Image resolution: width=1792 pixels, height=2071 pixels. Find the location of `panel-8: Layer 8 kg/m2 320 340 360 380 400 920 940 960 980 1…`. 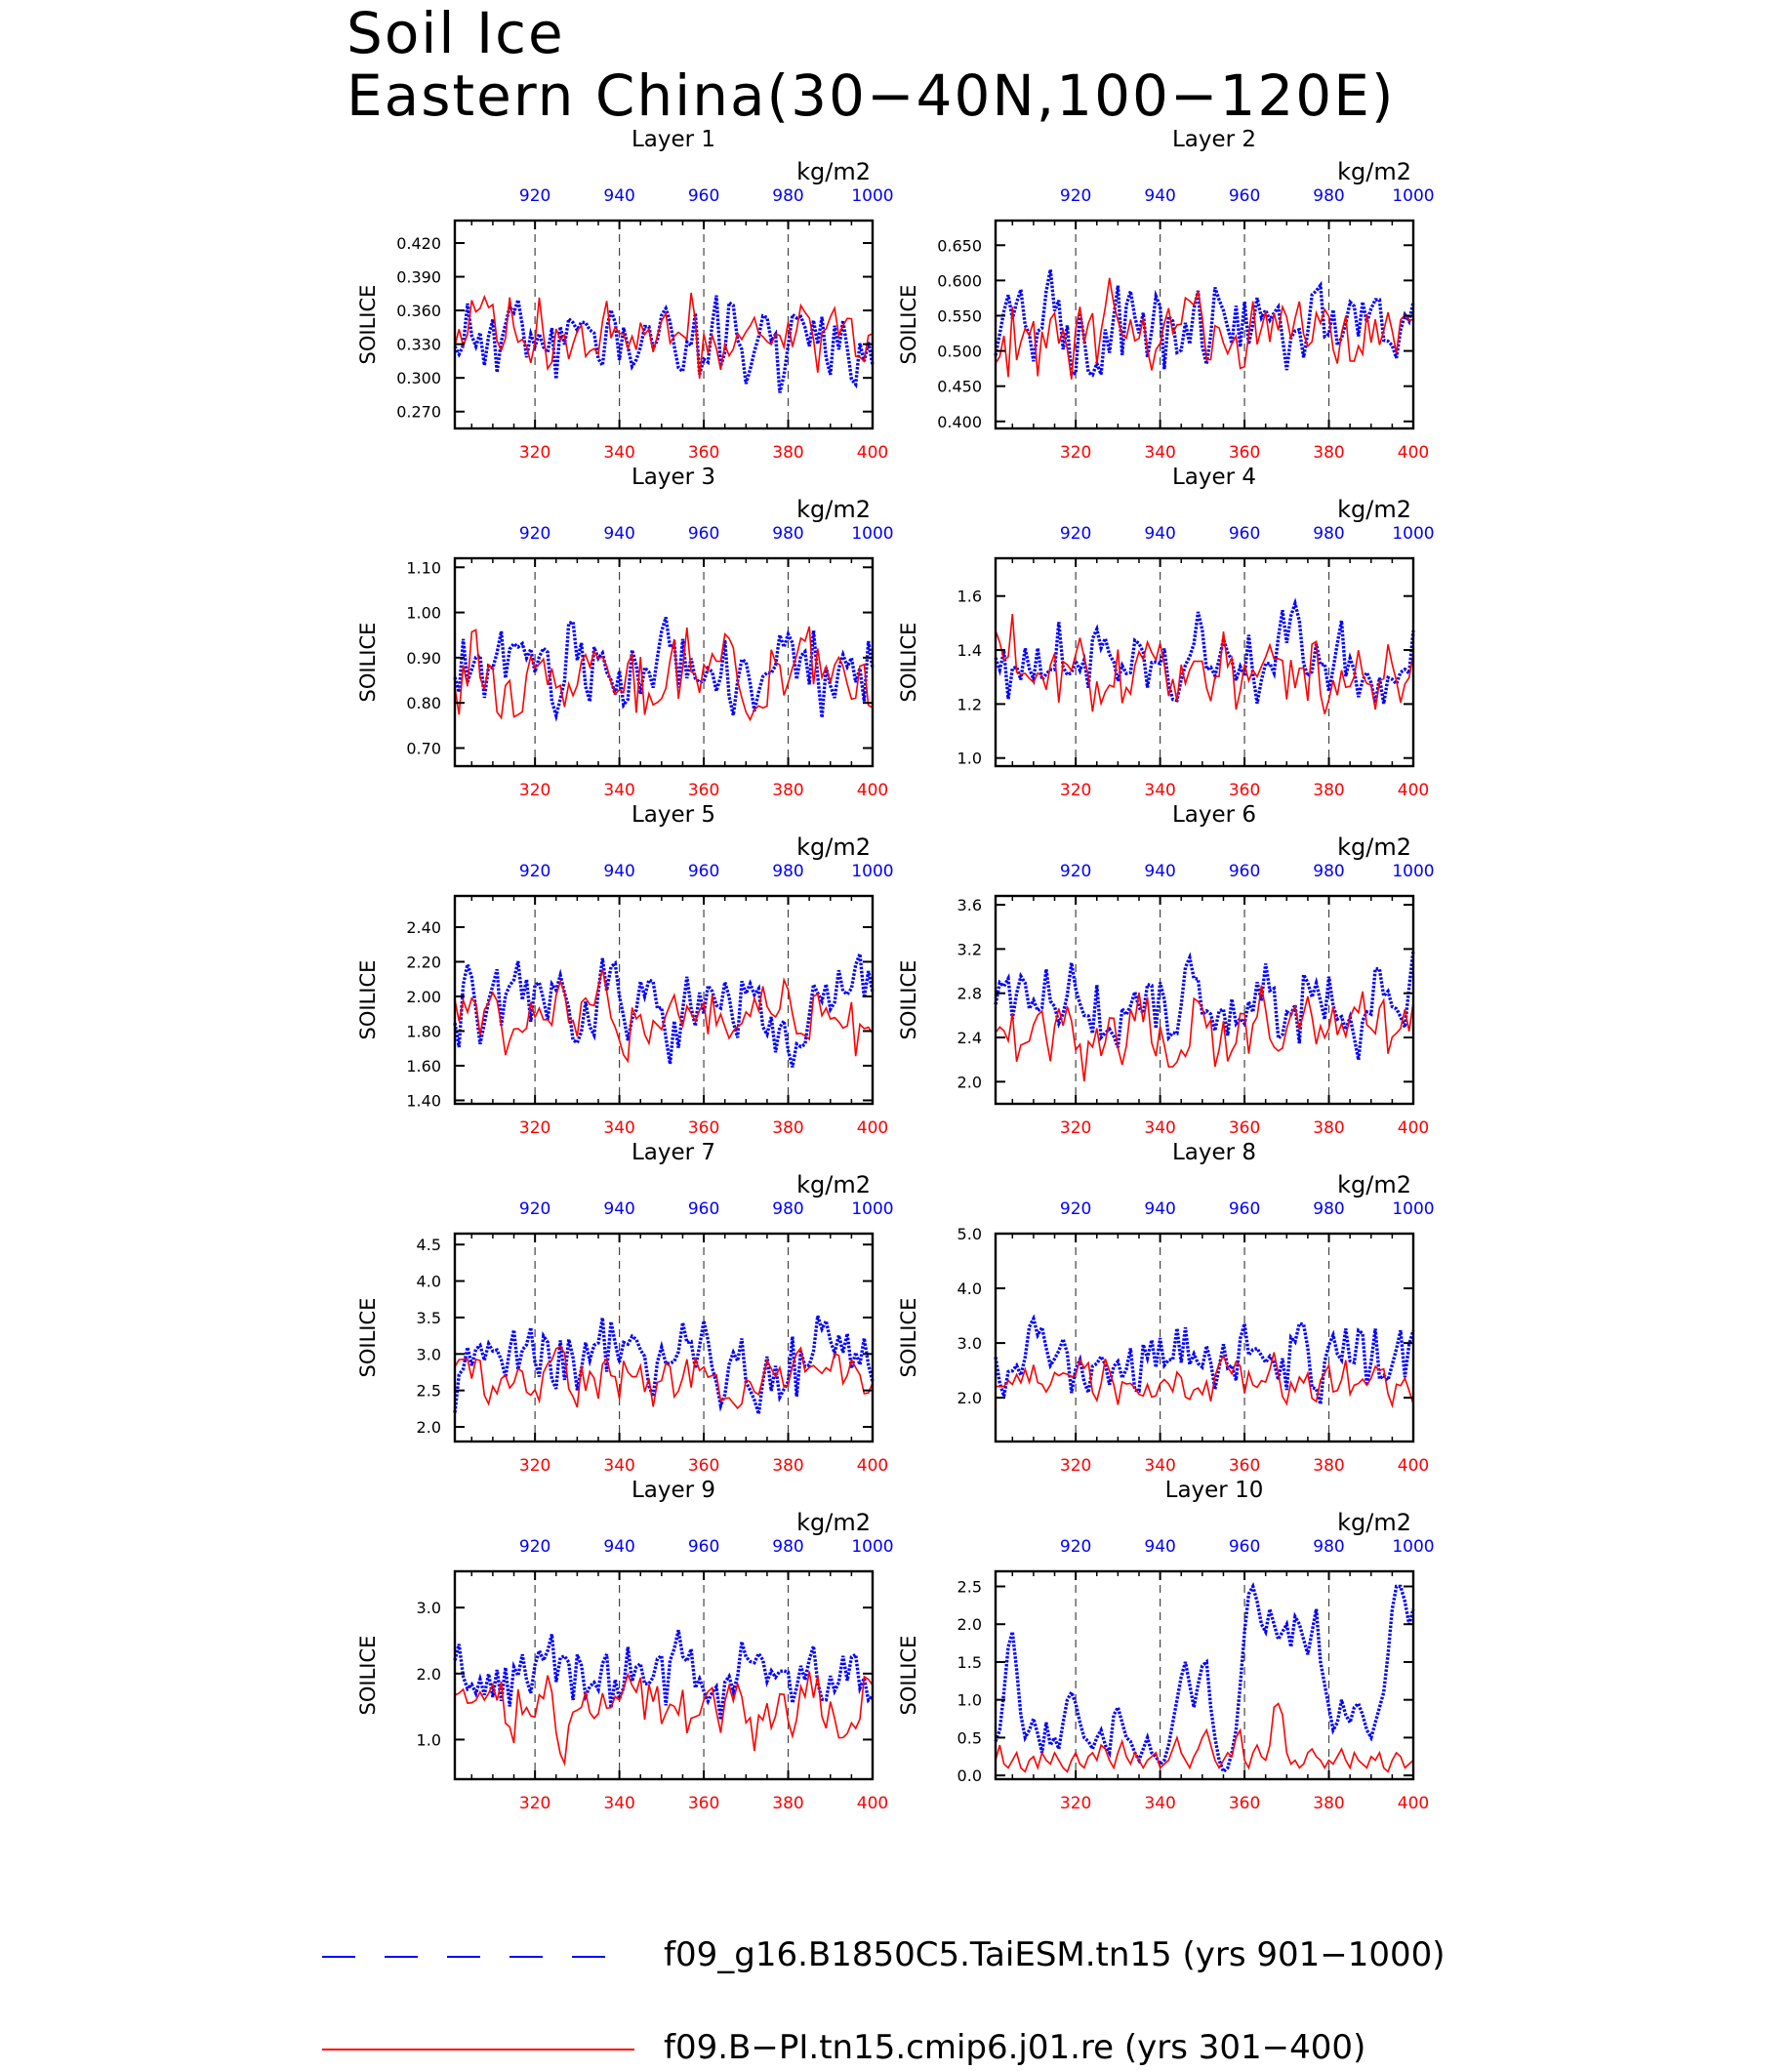

panel-8: Layer 8 kg/m2 320 340 360 380 400 920 940 960 980 1… is located at coordinates (1166, 1308).